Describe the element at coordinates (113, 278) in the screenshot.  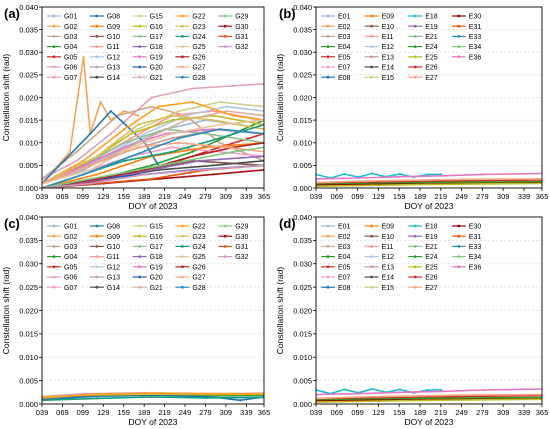
I see `legend-label-G13: G13` at that location.